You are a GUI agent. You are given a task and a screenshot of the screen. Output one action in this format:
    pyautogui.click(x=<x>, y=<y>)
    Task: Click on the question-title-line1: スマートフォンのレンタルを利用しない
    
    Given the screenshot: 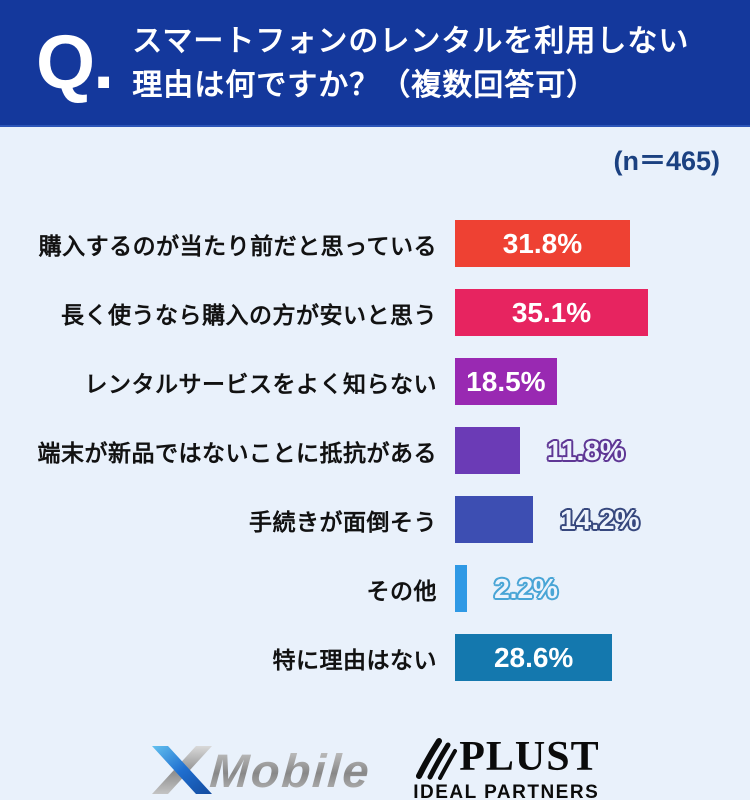 What is the action you would take?
    pyautogui.click(x=411, y=41)
    